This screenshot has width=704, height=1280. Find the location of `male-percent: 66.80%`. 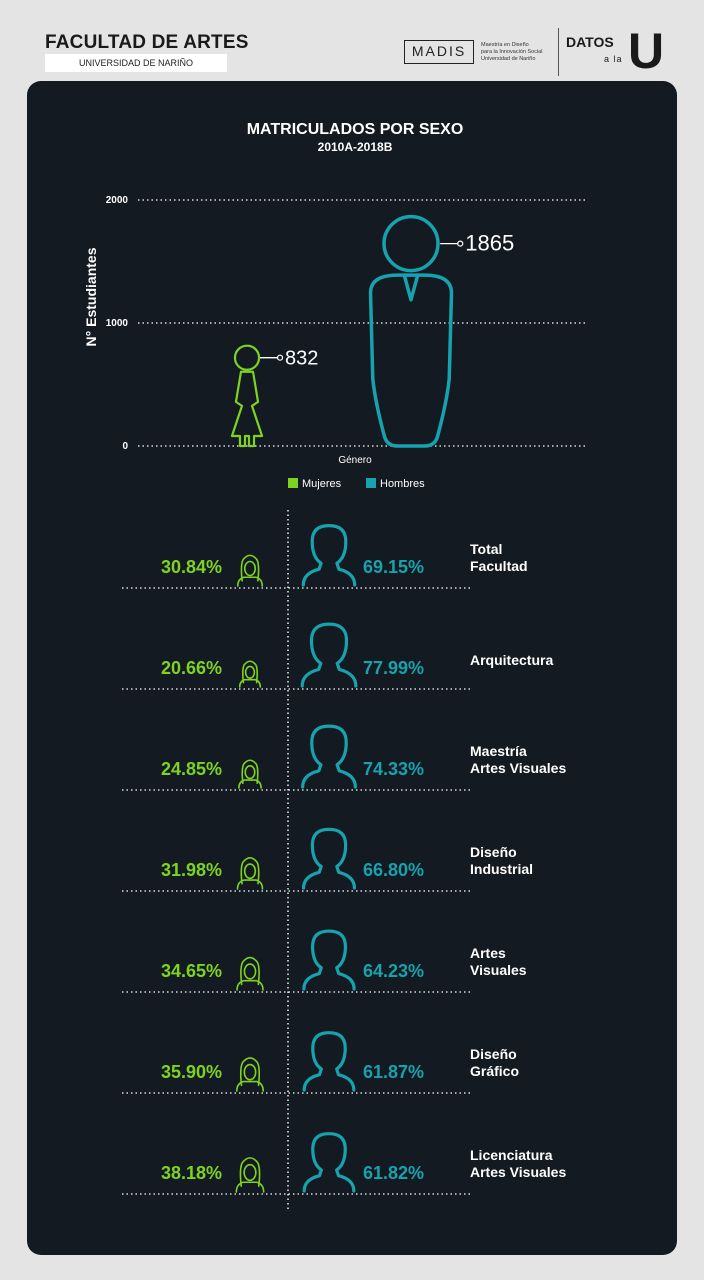

male-percent: 66.80% is located at coordinates (393, 870).